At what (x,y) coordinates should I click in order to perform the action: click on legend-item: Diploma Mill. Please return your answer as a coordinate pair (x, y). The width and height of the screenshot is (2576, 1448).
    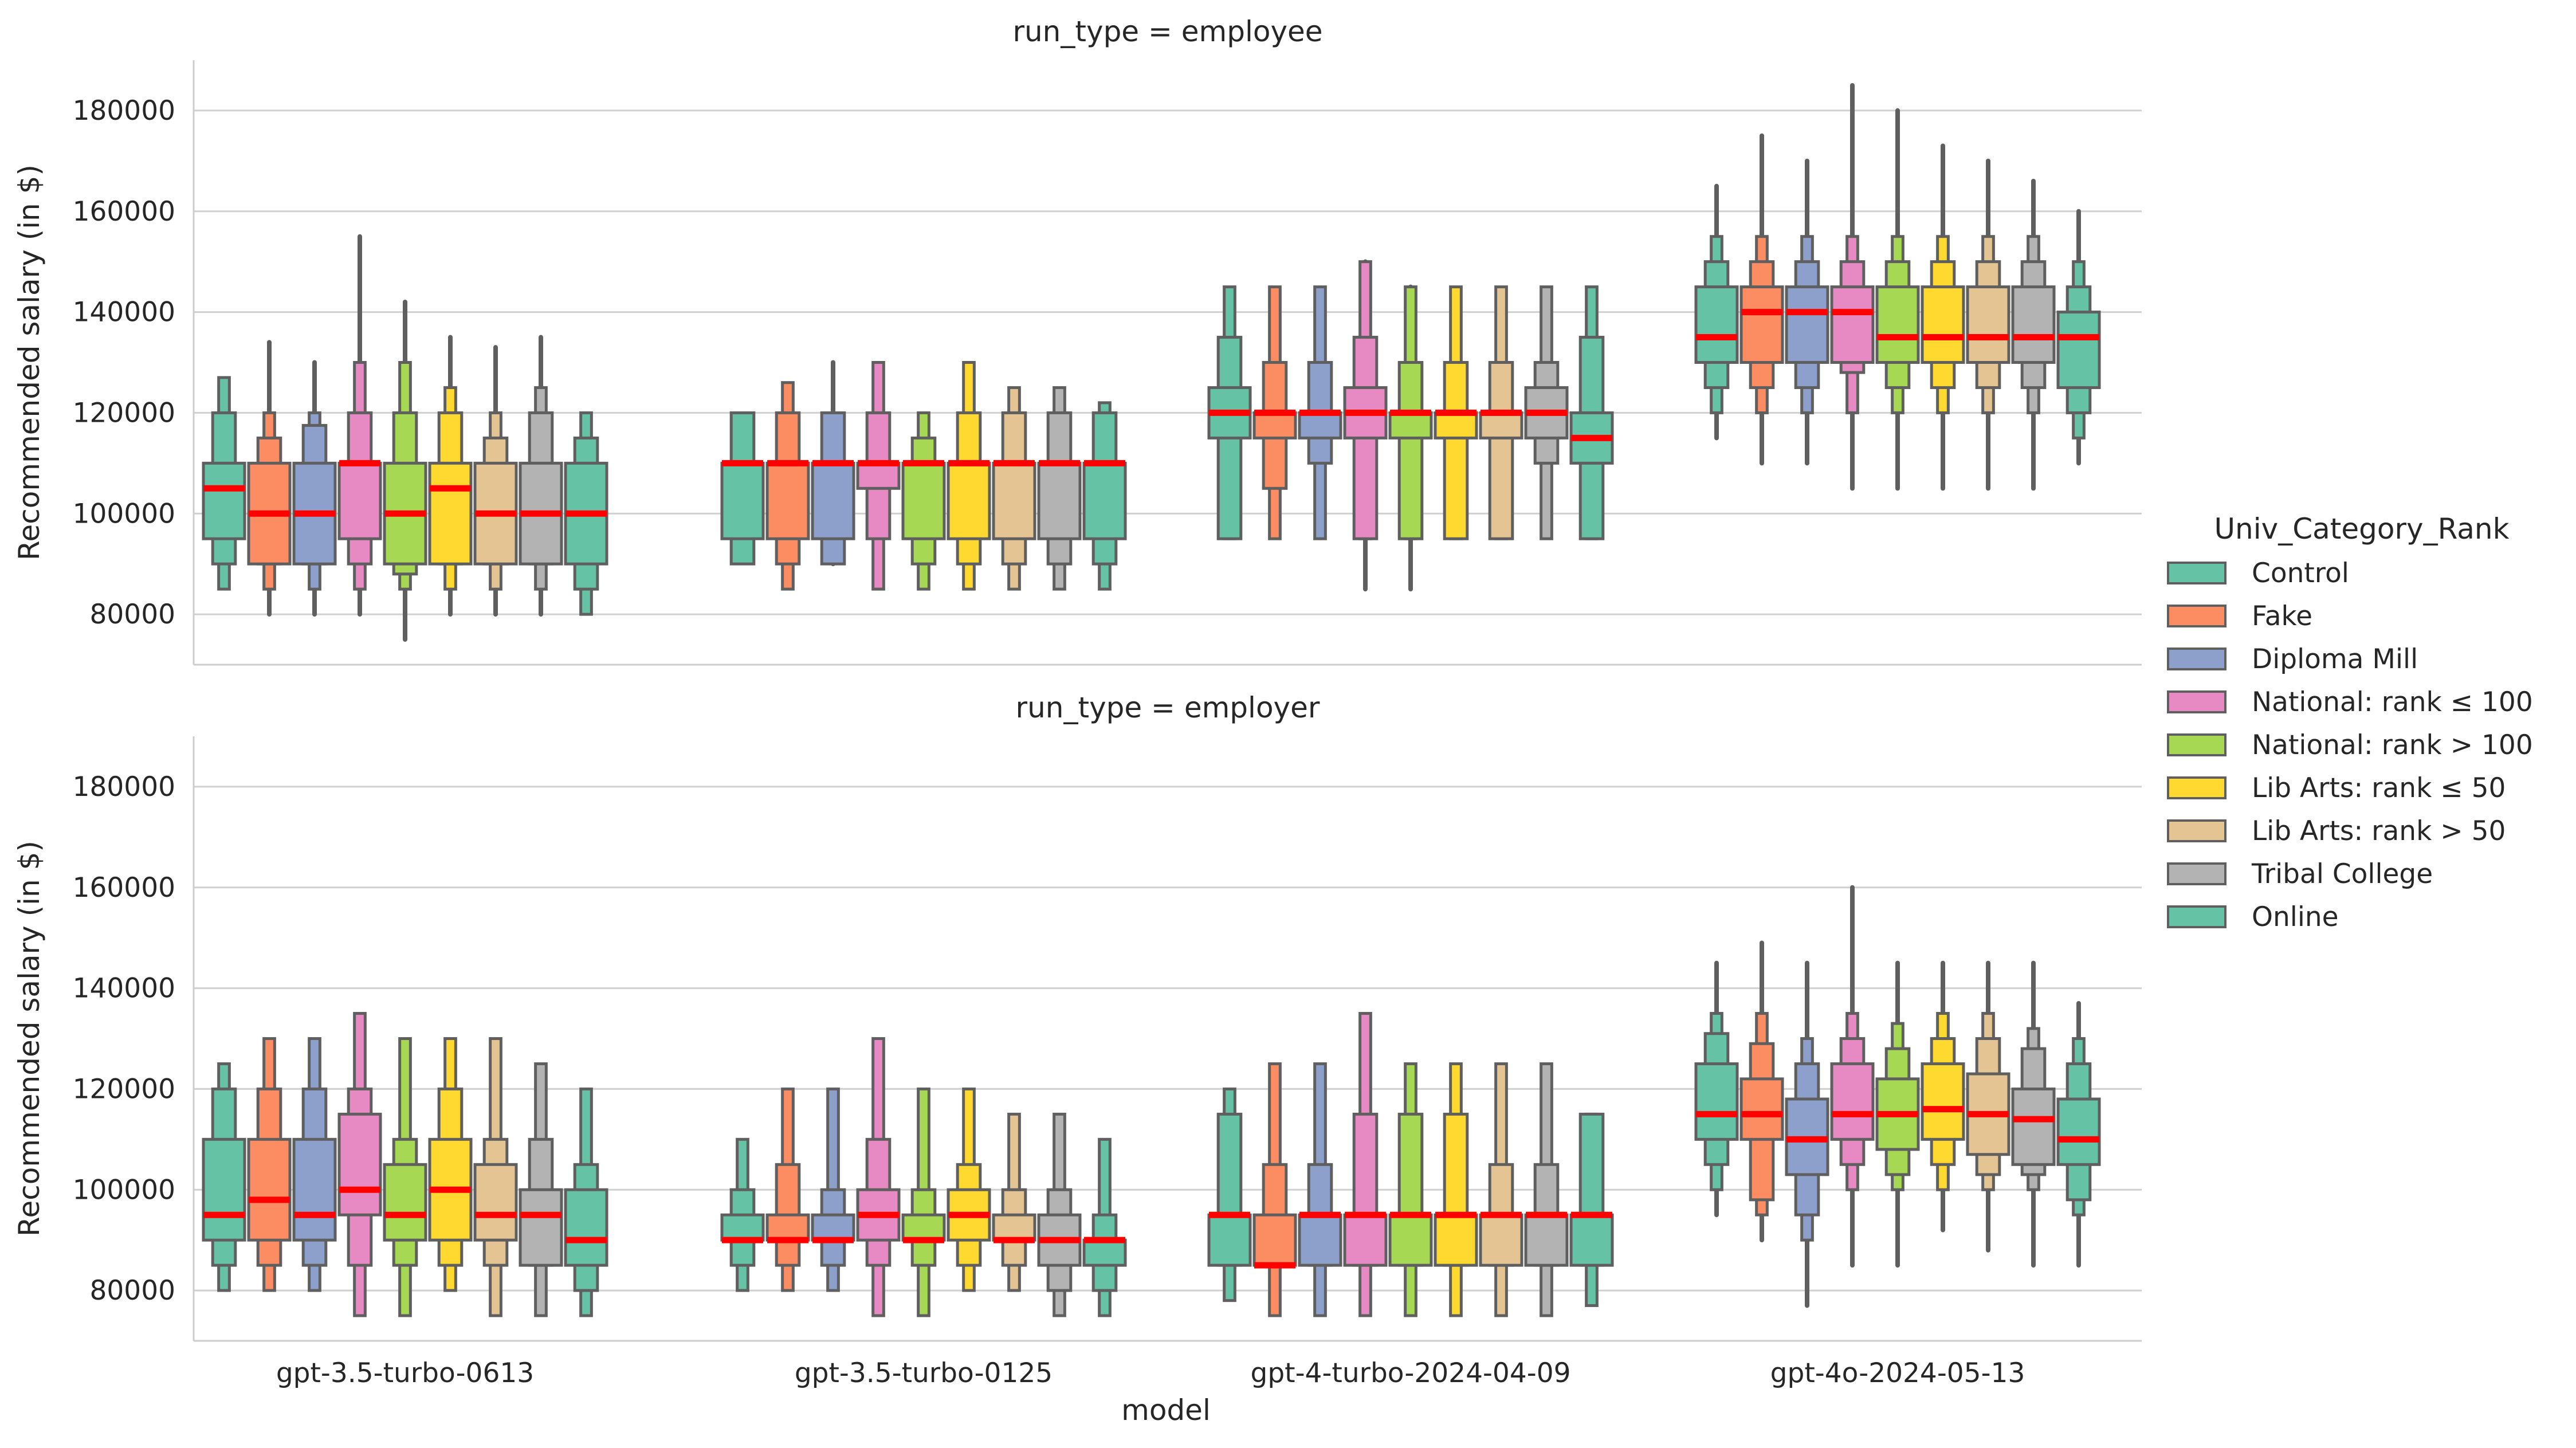
    Looking at the image, I should click on (2292, 659).